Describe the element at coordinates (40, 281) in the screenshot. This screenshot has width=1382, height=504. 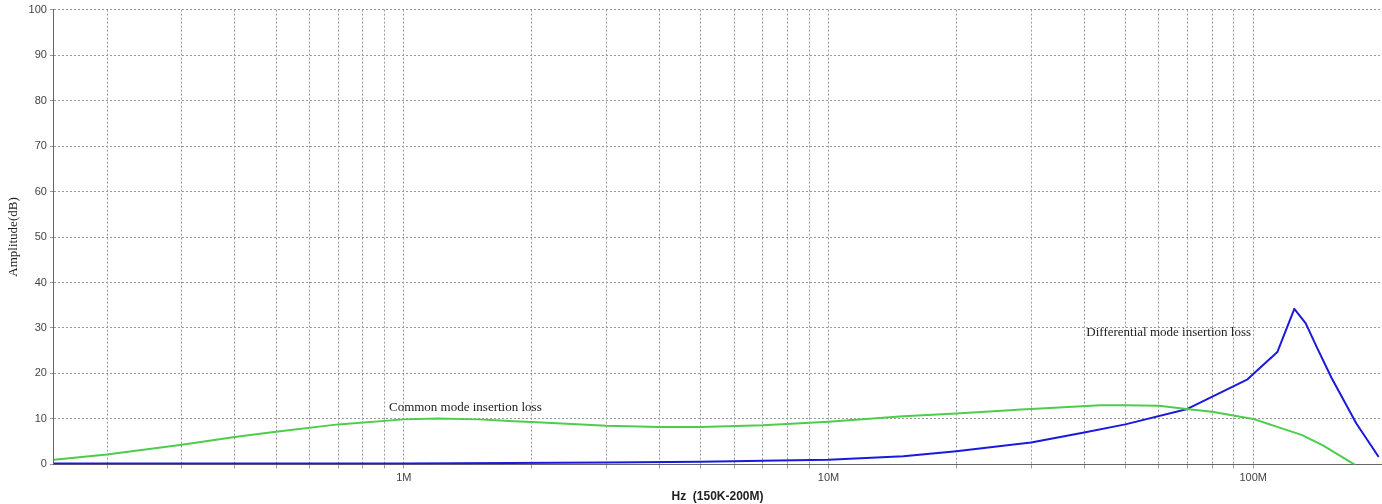
I see `y-tick-label: 40` at that location.